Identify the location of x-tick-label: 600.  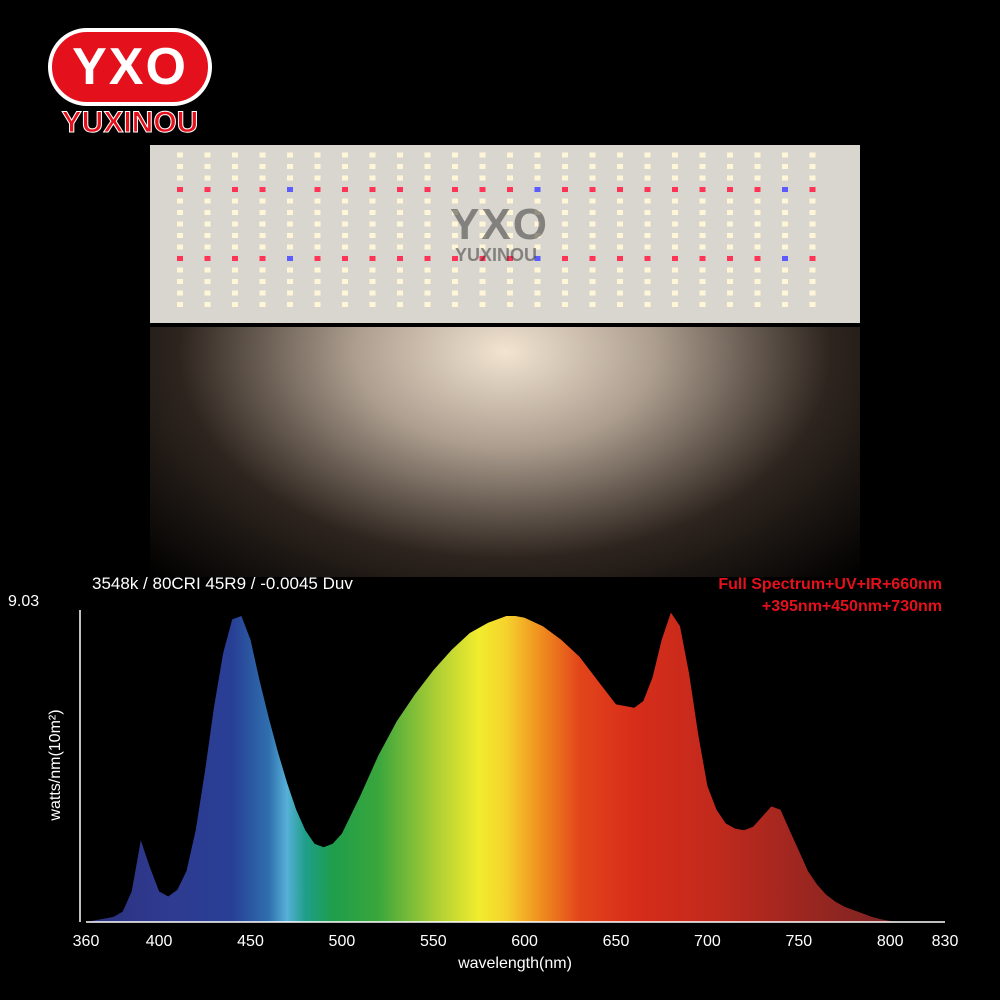
(524, 941).